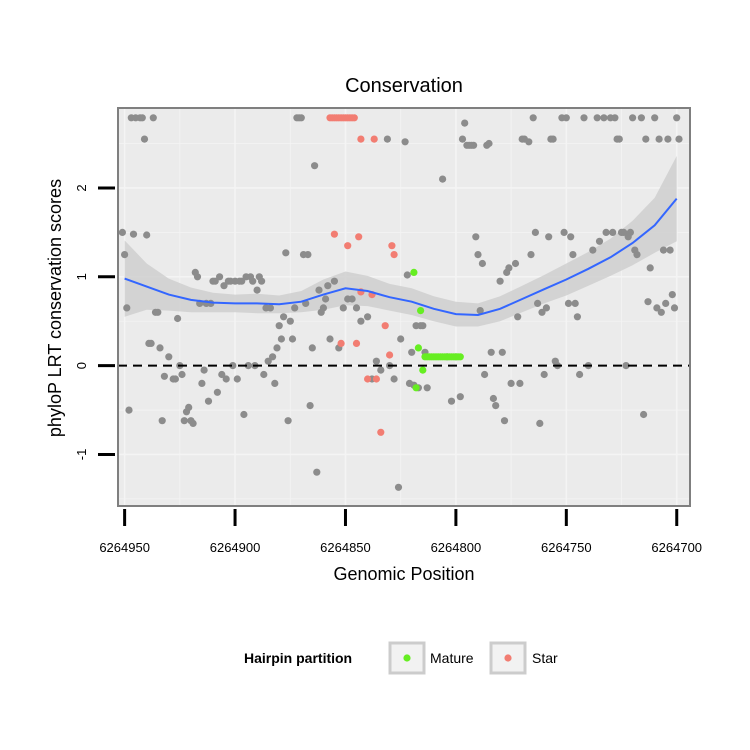  What do you see at coordinates (401, 257) in the screenshot?
I see `smooth-trend-line` at bounding box center [401, 257].